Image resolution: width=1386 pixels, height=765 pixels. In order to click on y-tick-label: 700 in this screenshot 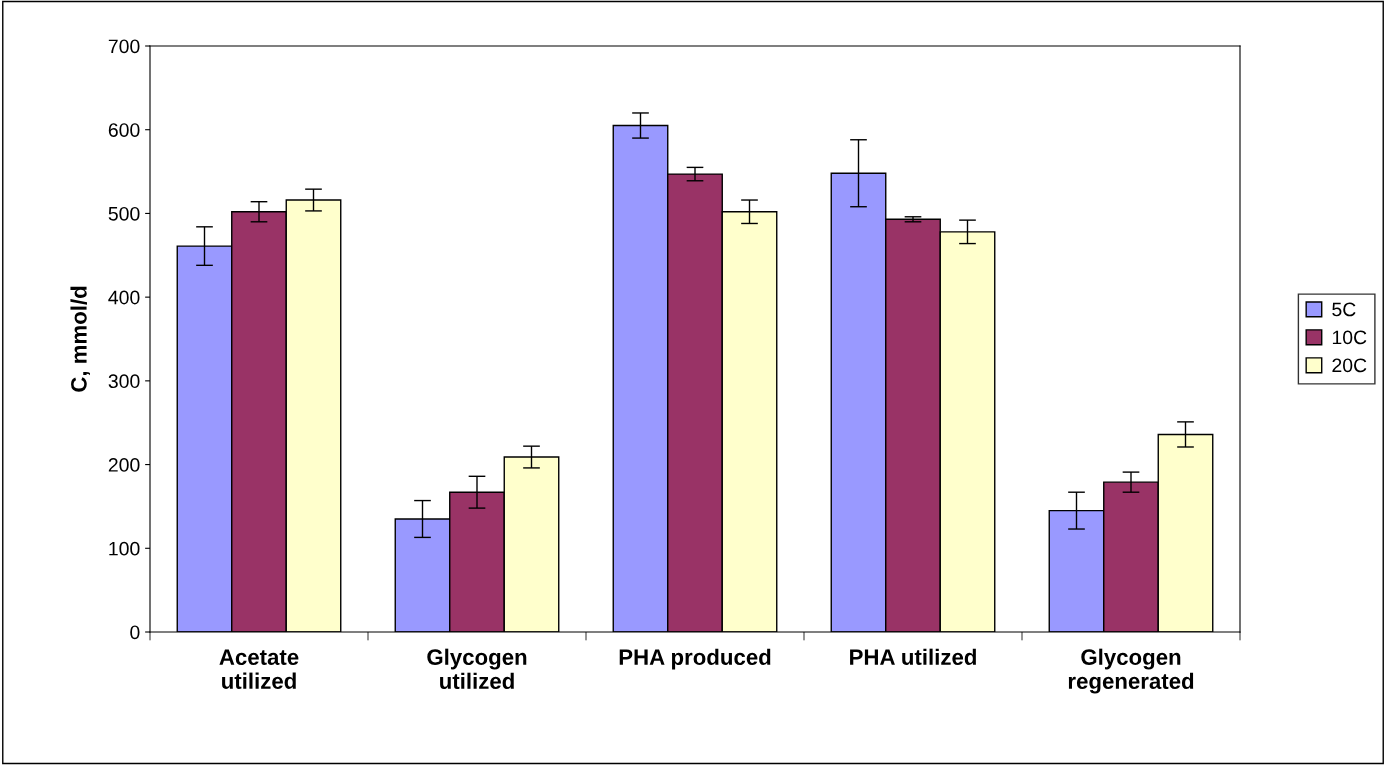, I will do `click(124, 46)`.